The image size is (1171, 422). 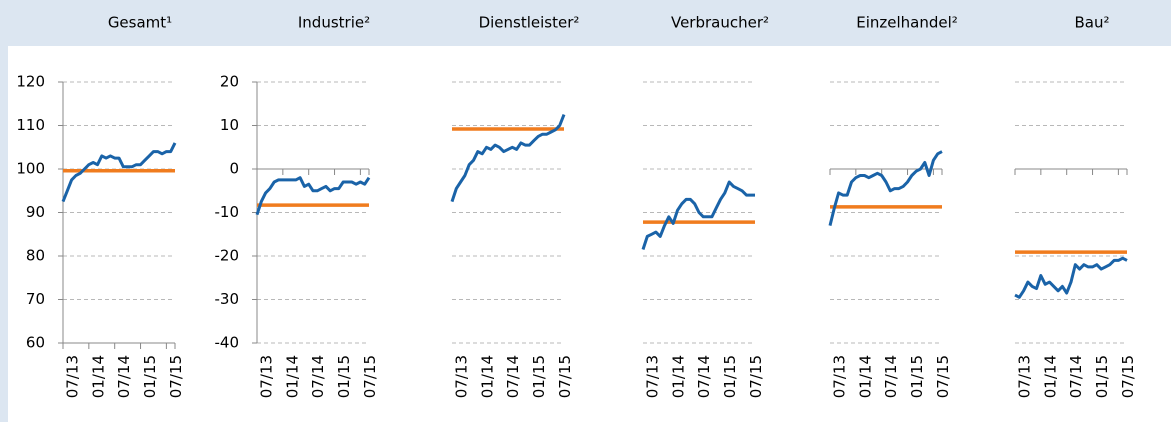 I want to click on y-tick-label: -20, so click(x=227, y=256).